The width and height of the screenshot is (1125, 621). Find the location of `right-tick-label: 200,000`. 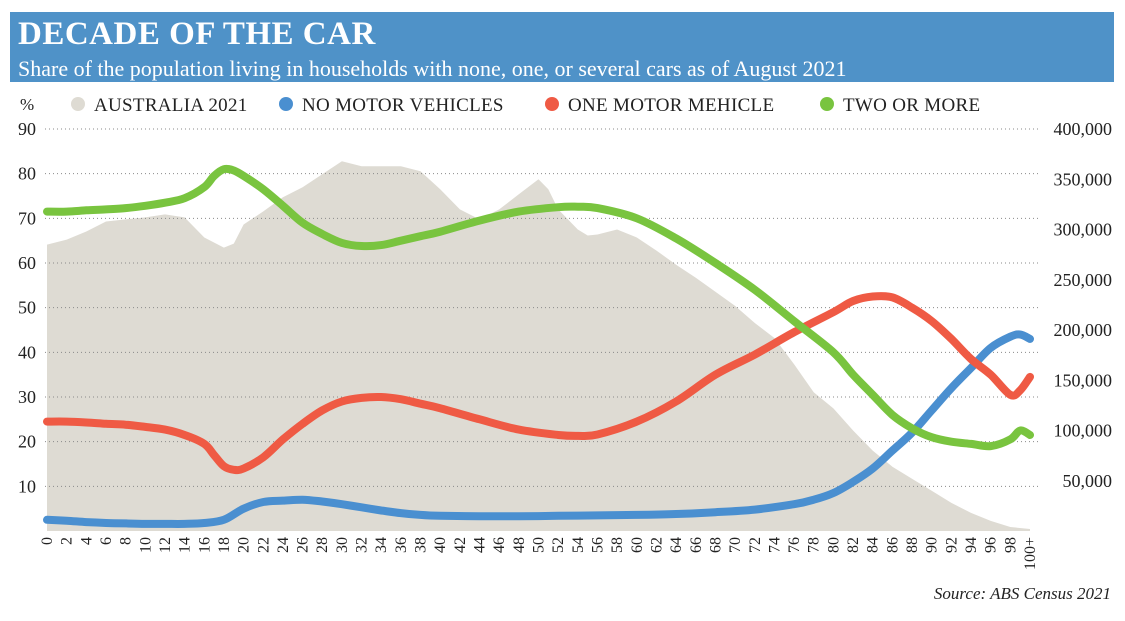

right-tick-label: 200,000 is located at coordinates (1083, 330).